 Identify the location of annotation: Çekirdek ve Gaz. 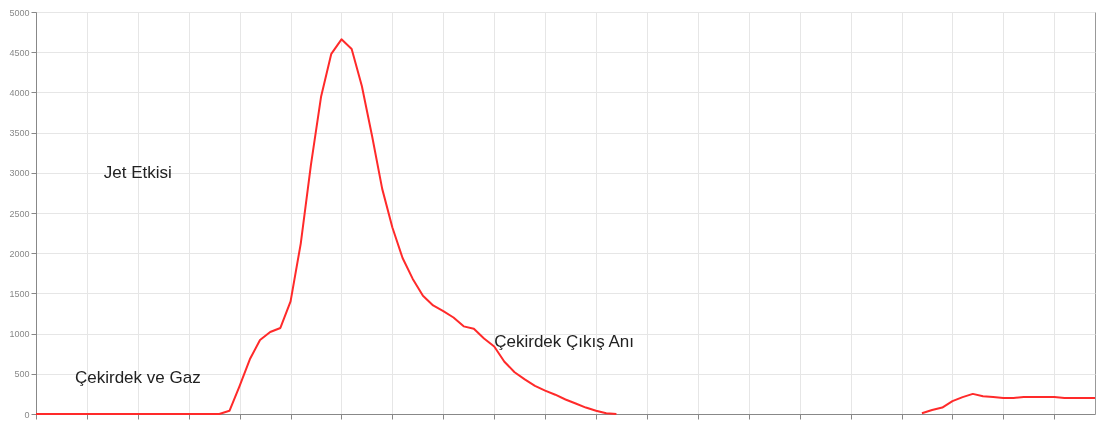
(137, 377).